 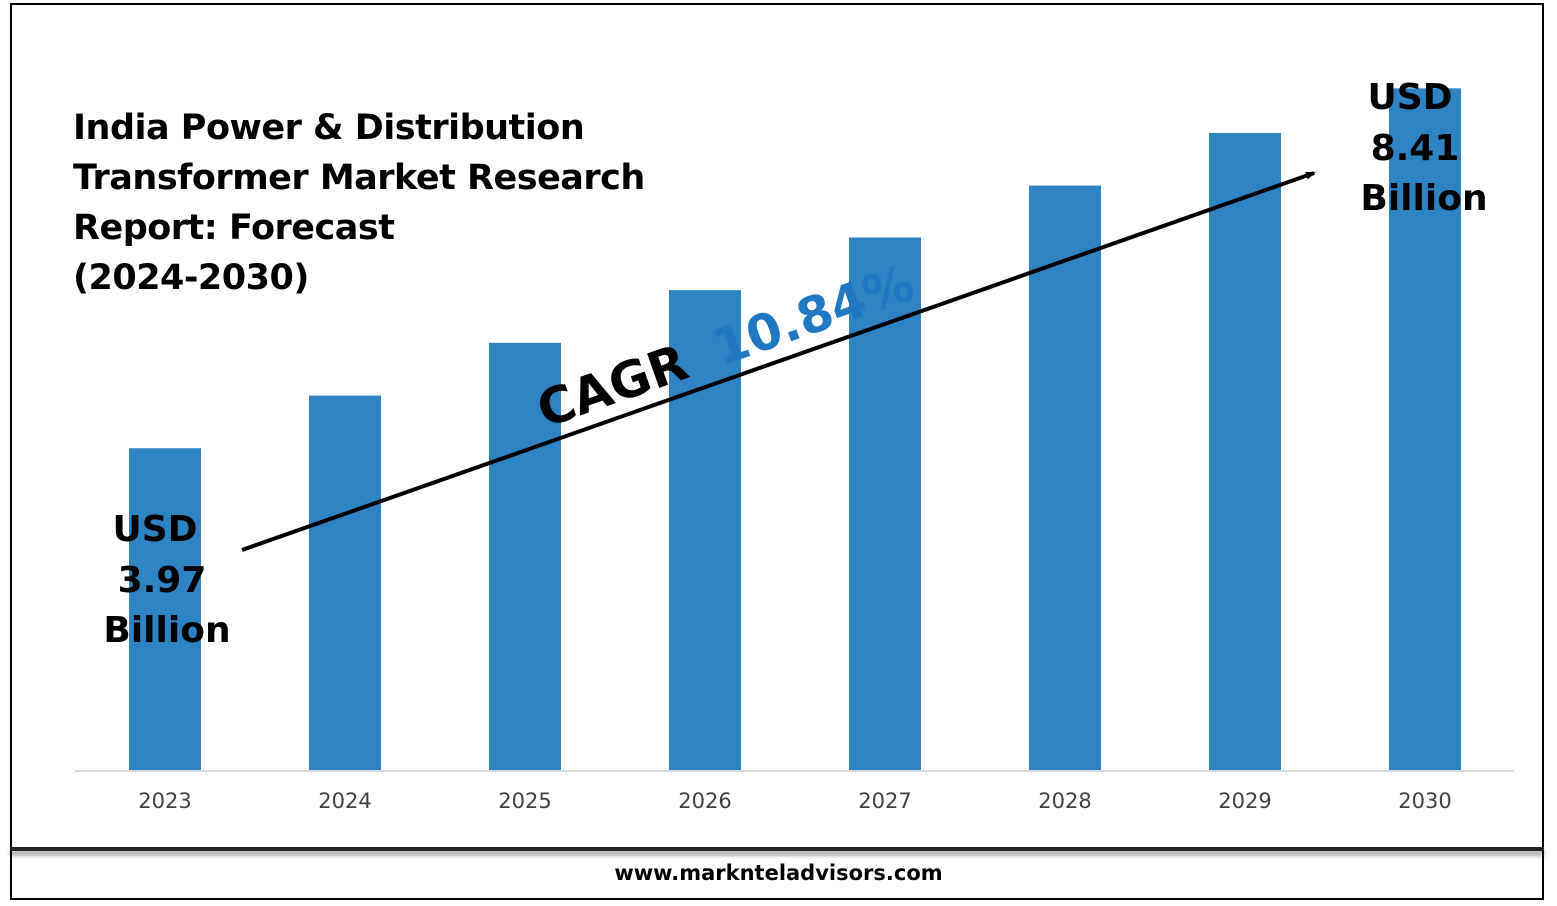 I want to click on end-callout-line-1: USD, so click(x=1409, y=97).